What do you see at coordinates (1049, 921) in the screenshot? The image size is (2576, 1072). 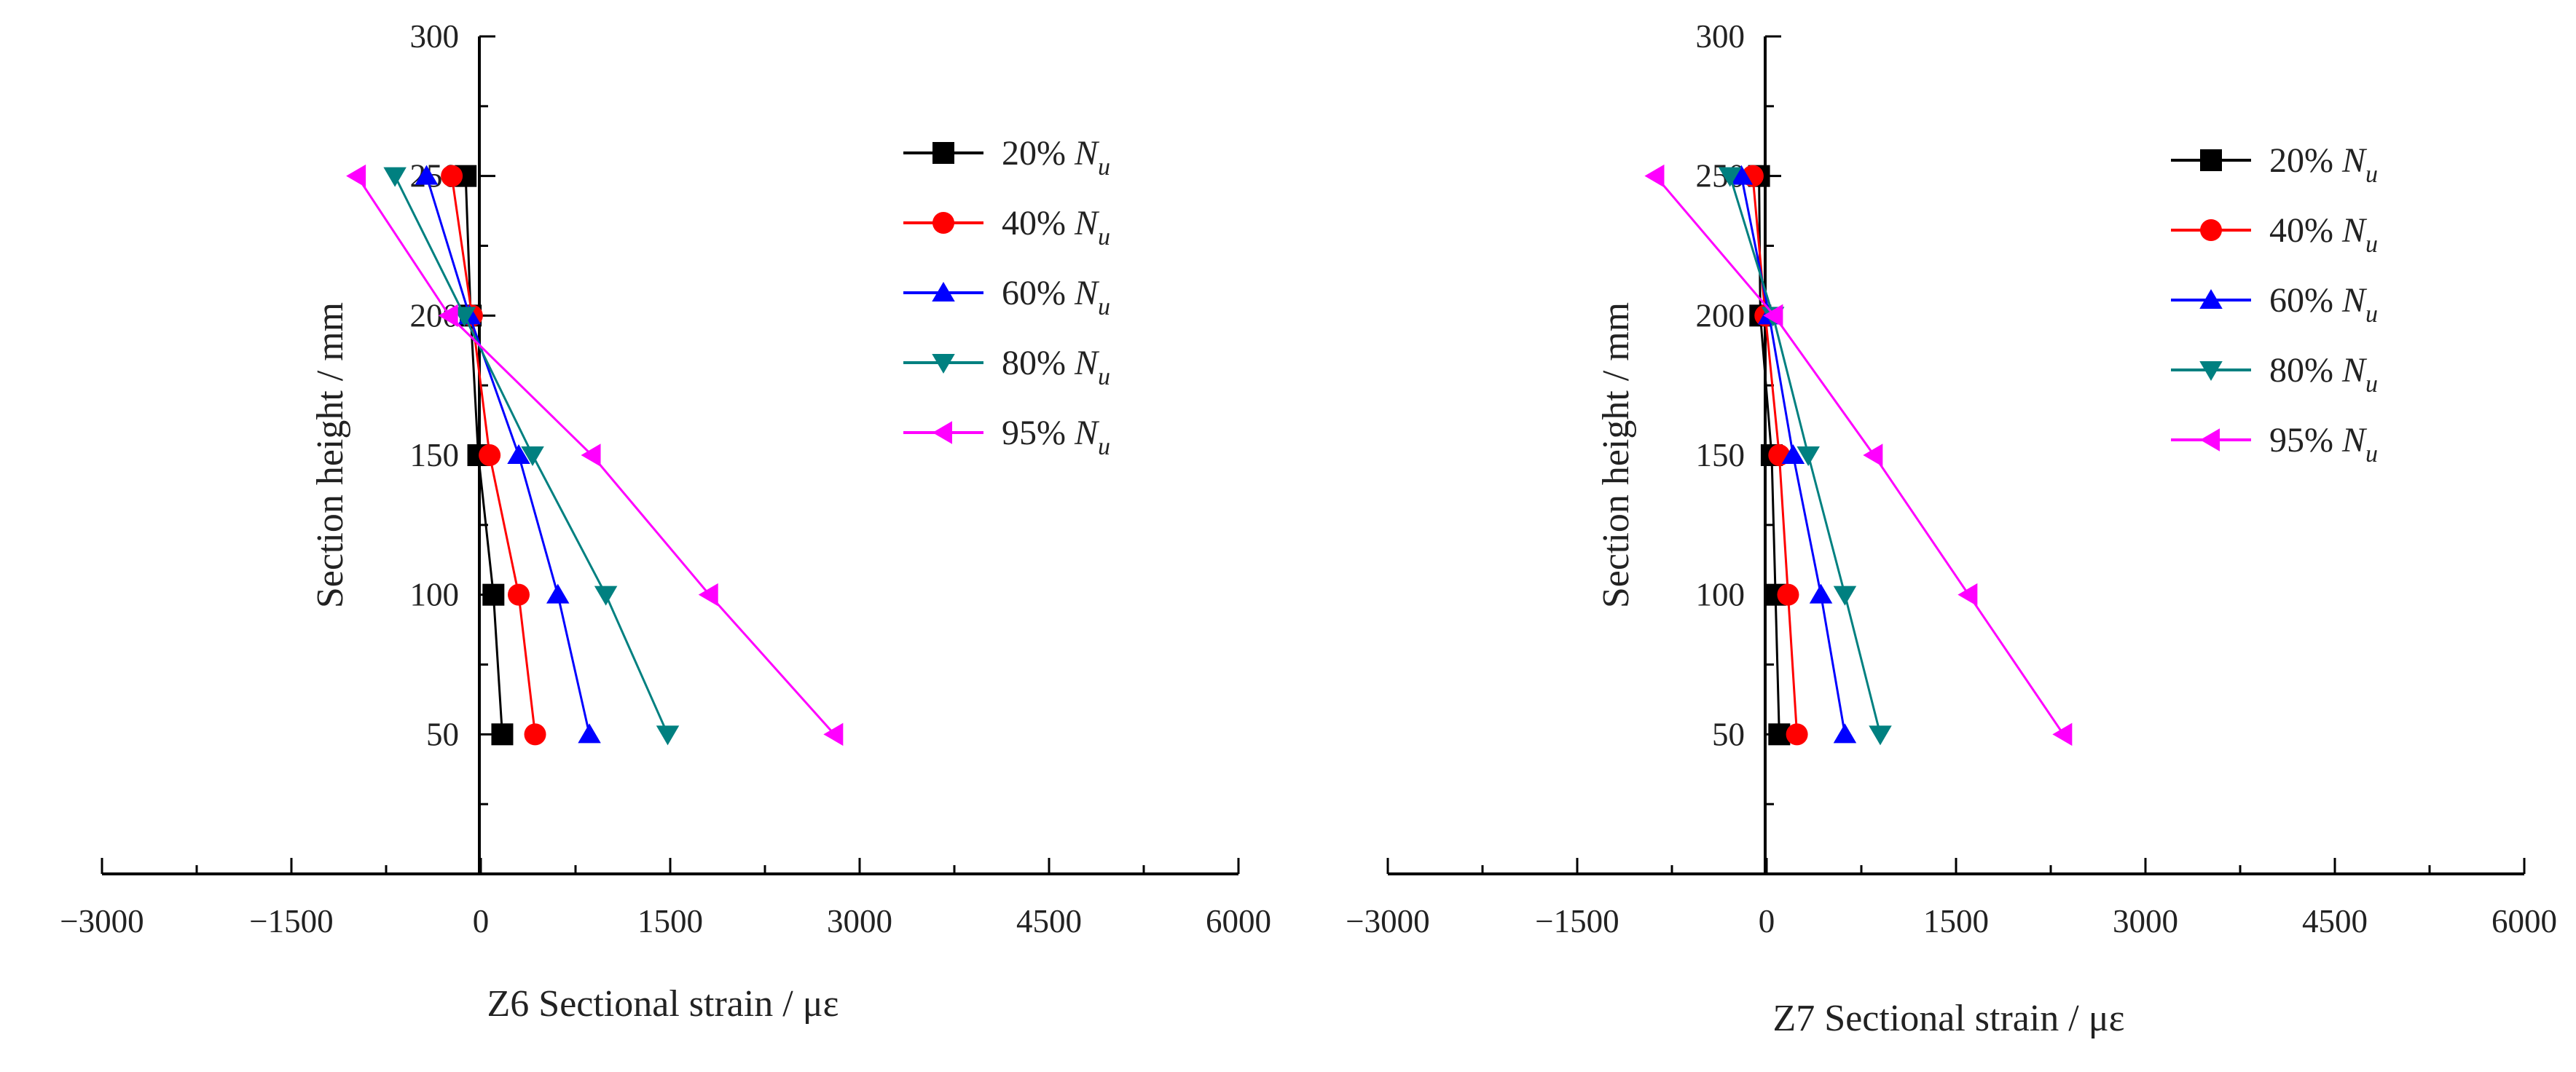 I see `chart-1-x-tick-label: 4500` at bounding box center [1049, 921].